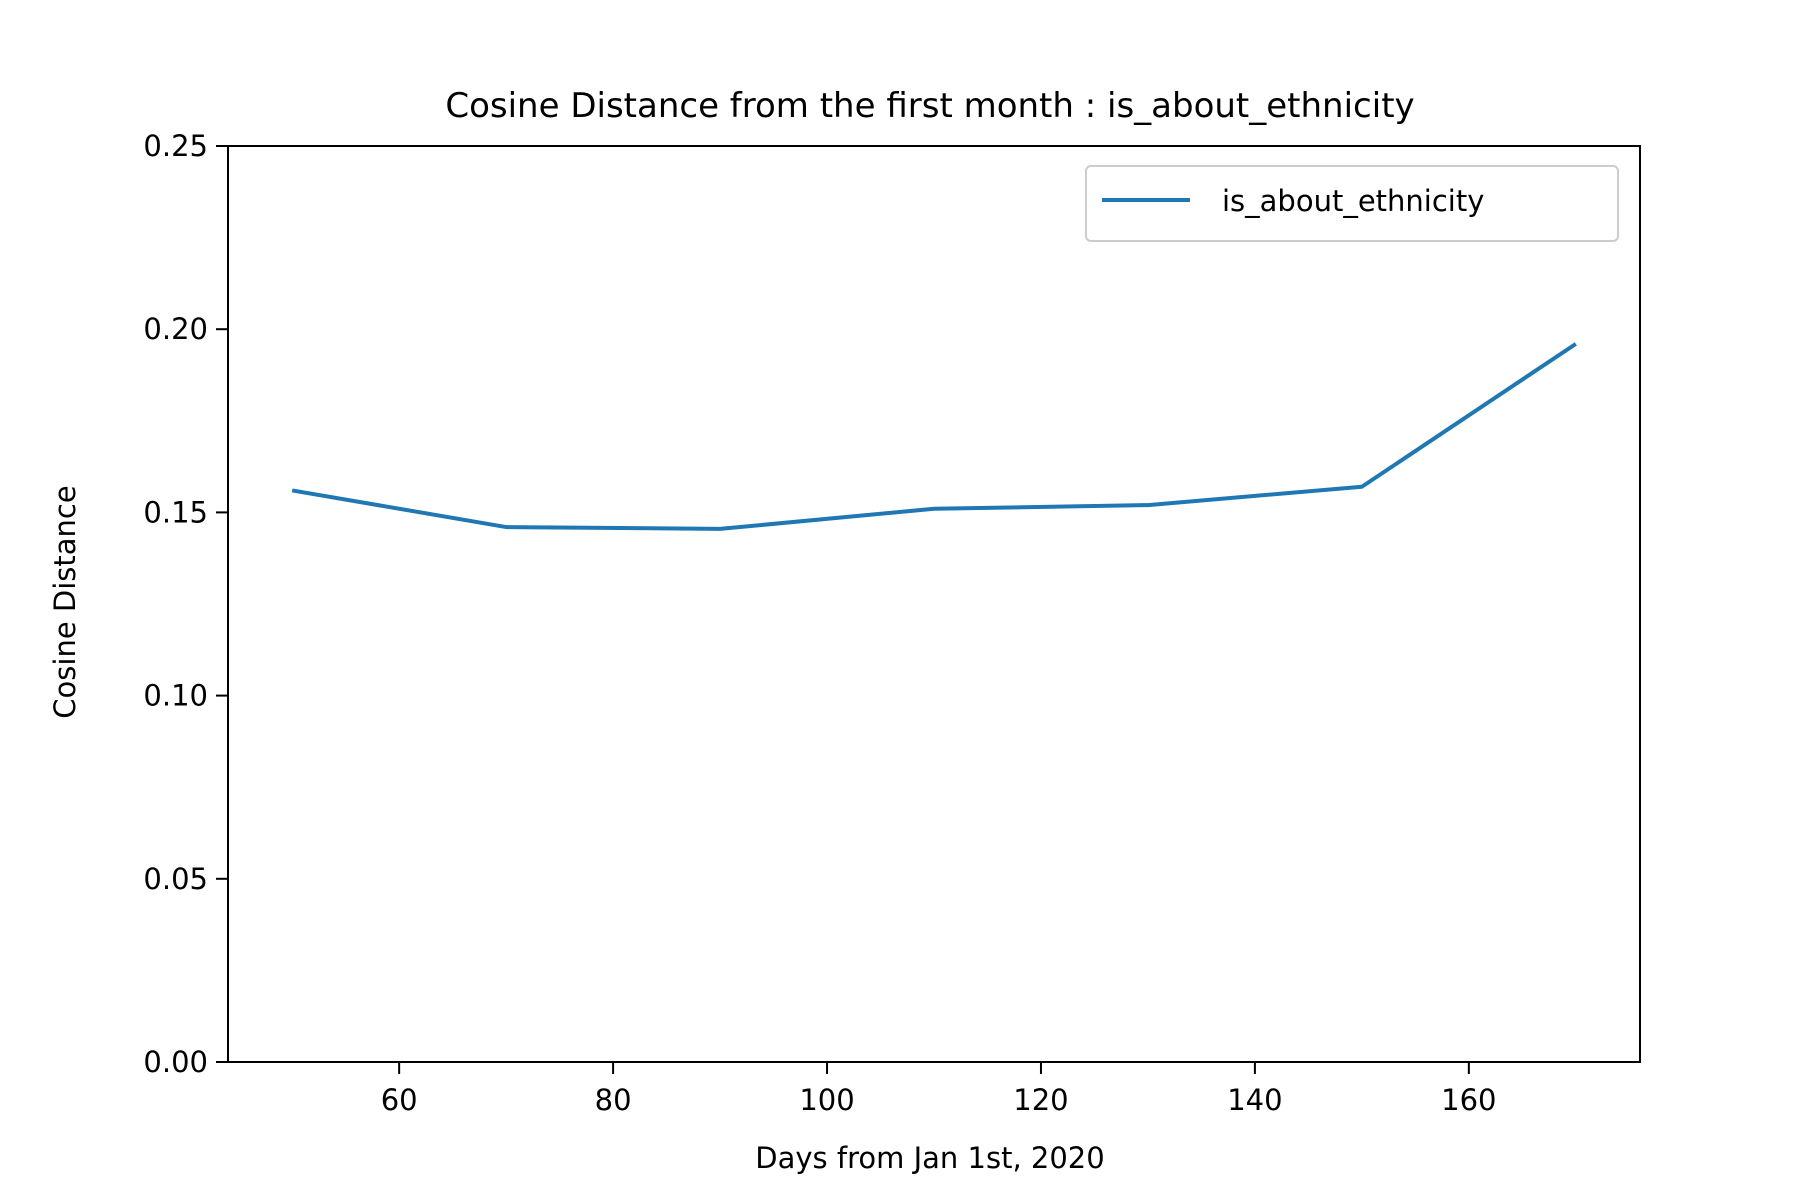 The image size is (1800, 1200). I want to click on x-axis-ticks: 60 80 100 120 140 160, so click(939, 1089).